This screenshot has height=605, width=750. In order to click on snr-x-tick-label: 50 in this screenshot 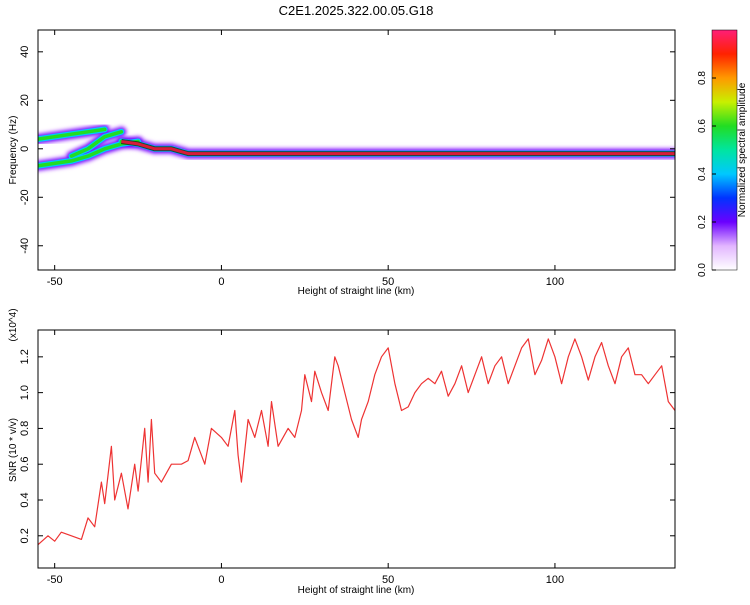, I will do `click(388, 580)`.